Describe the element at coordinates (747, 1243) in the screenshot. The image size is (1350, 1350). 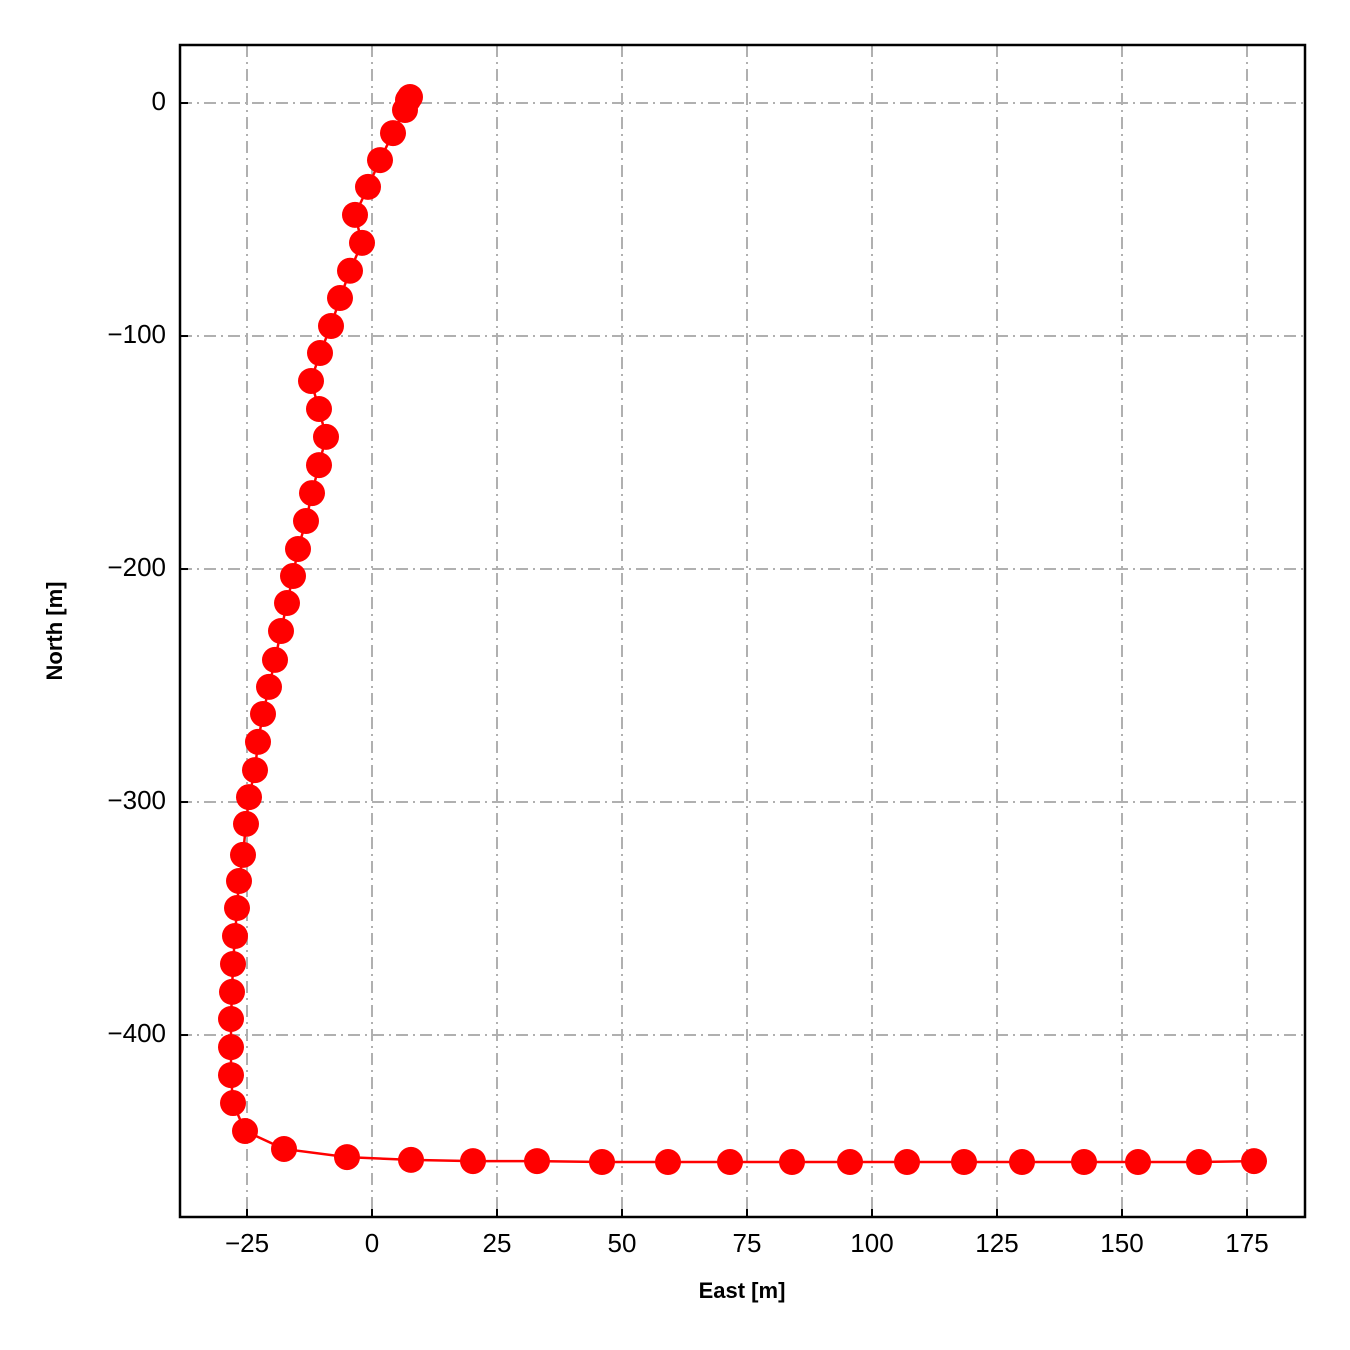
I see `x-tick-label: 75` at that location.